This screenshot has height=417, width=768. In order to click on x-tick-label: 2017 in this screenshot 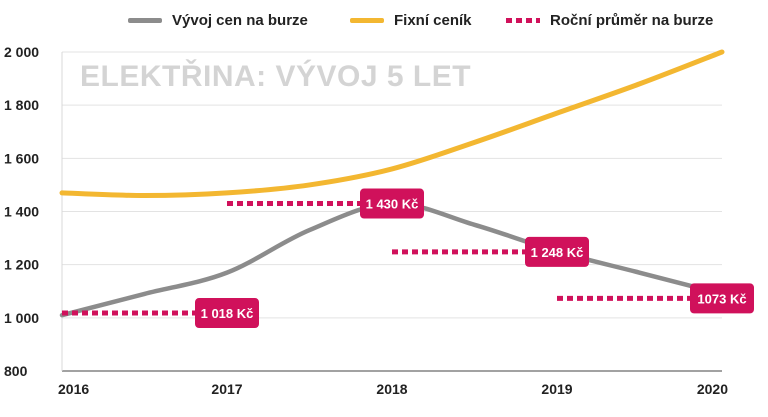, I will do `click(226, 389)`.